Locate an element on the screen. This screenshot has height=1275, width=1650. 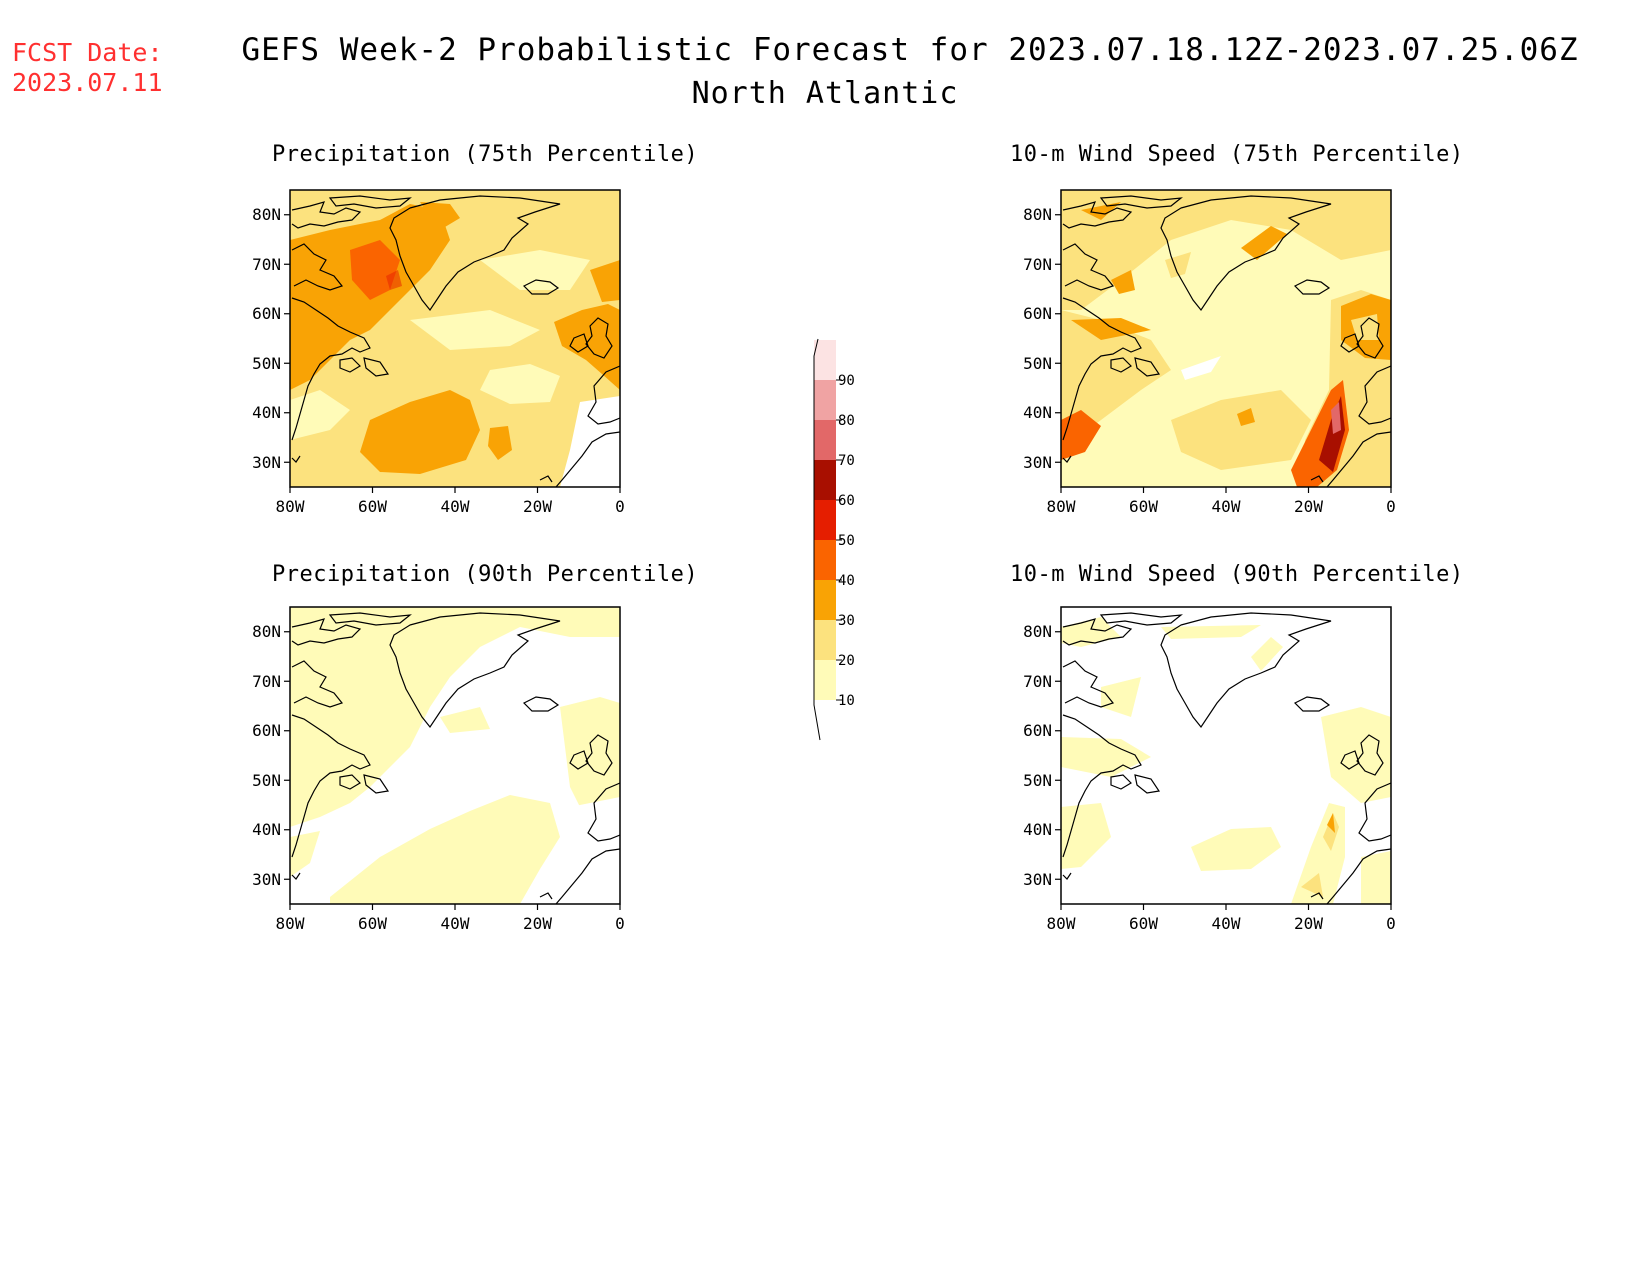
colorbar-label: 30 is located at coordinates (846, 621).